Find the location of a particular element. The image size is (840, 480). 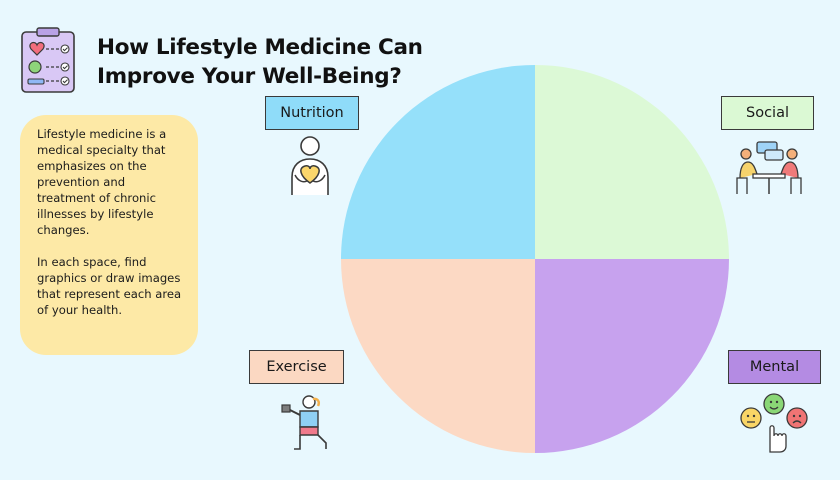

label-exercise: Exercise is located at coordinates (296, 367).